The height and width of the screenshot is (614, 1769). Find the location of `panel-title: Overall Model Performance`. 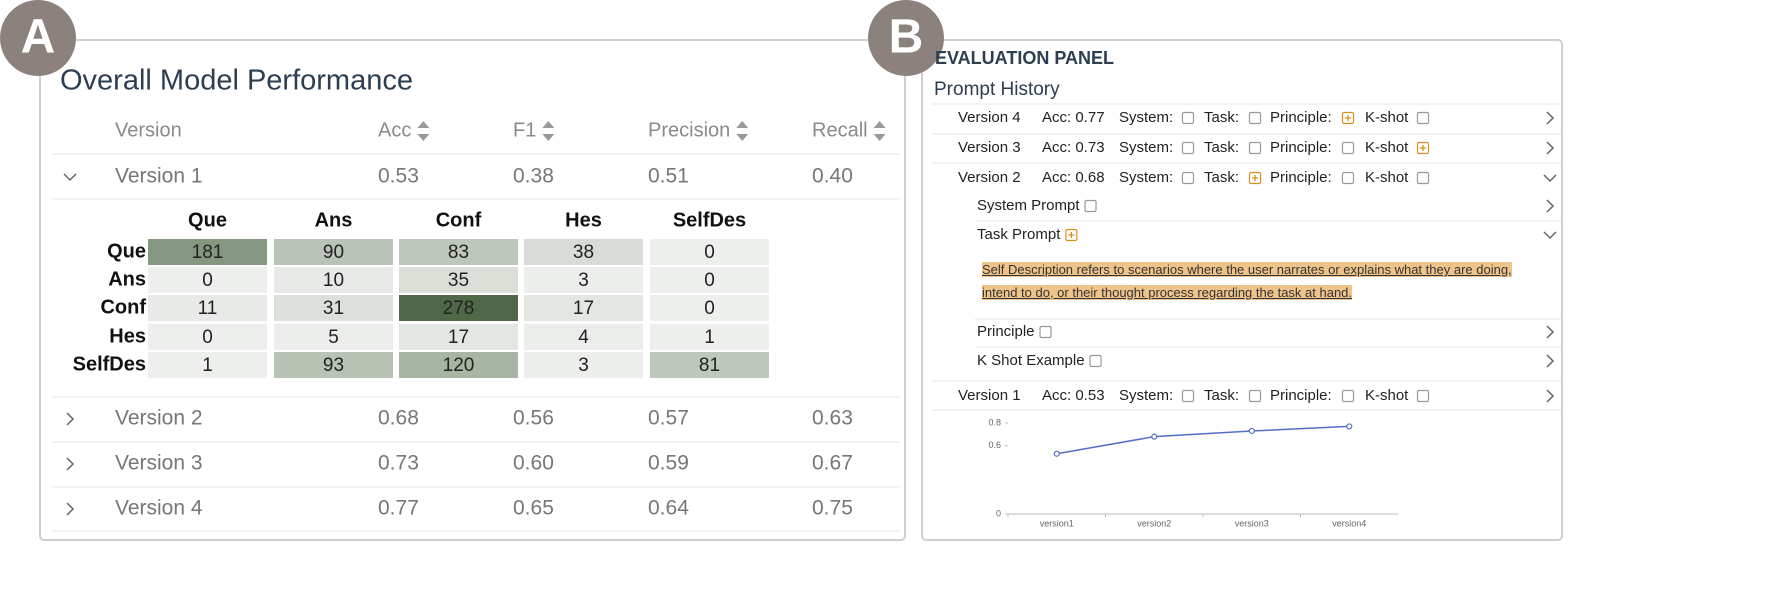

panel-title: Overall Model Performance is located at coordinates (236, 81).